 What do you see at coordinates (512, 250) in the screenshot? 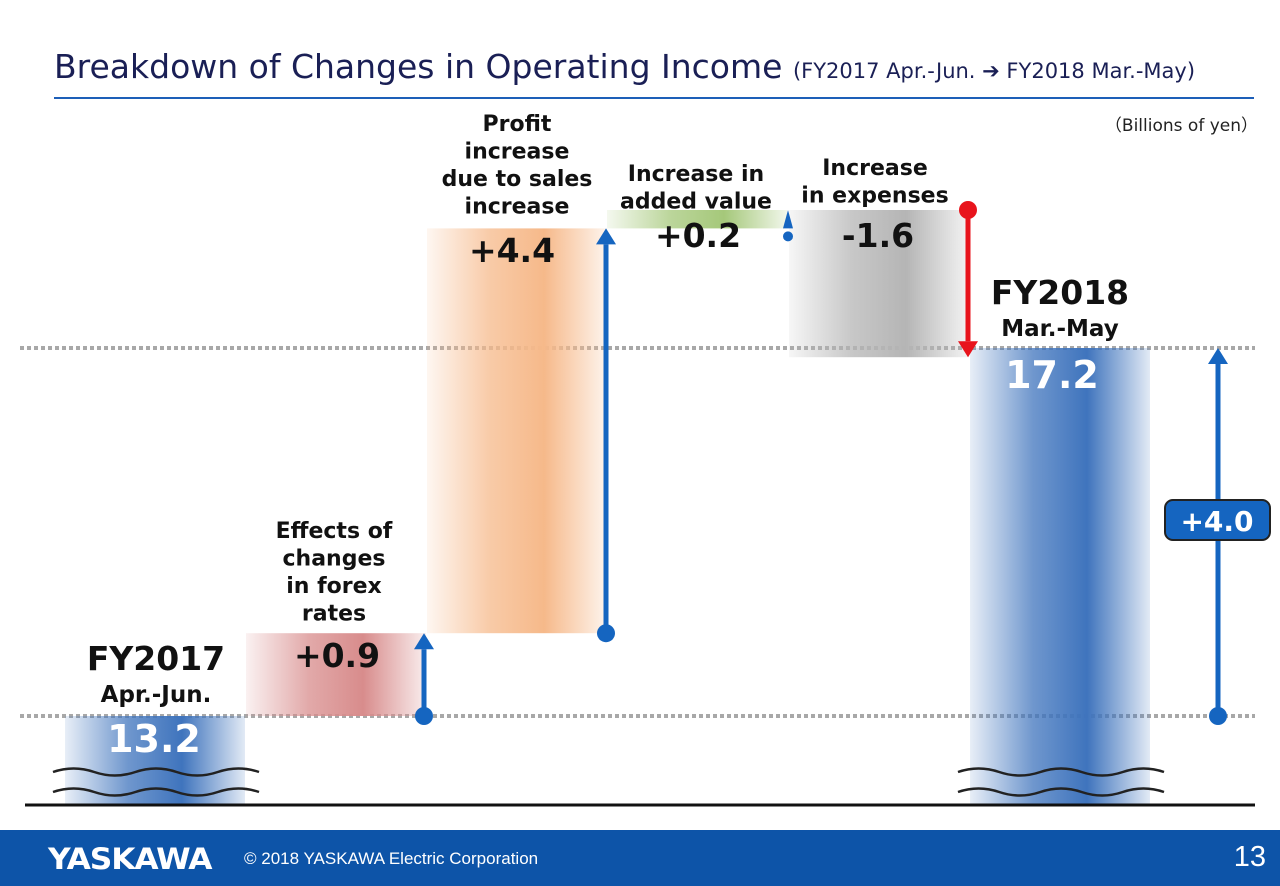
I see `value-label-sales: +4.4` at bounding box center [512, 250].